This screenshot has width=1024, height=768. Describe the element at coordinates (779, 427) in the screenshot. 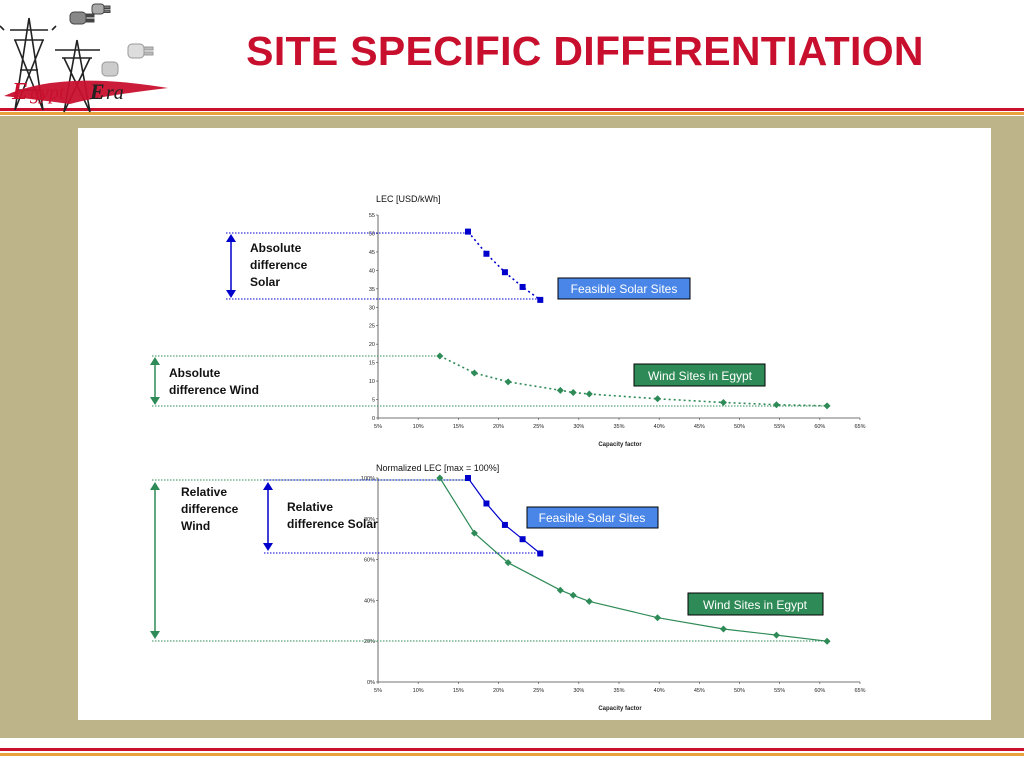

I see `chart-lec-x-tick-label: 55%` at that location.